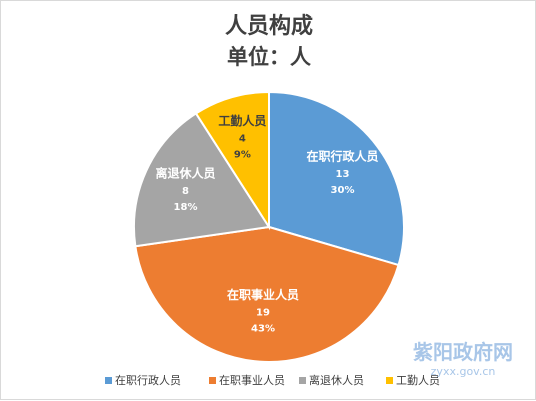 The image size is (536, 401). What do you see at coordinates (343, 174) in the screenshot?
I see `slice-label-value-in-service-admin: 13` at bounding box center [343, 174].